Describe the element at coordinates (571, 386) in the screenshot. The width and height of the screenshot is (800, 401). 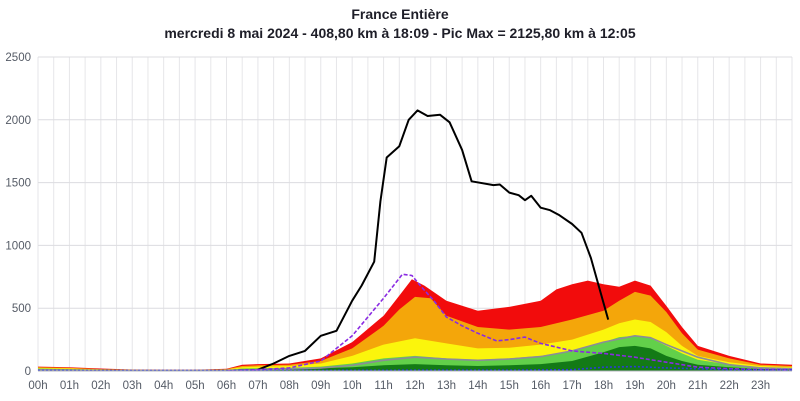
I see `x-tick-label: 17h` at that location.